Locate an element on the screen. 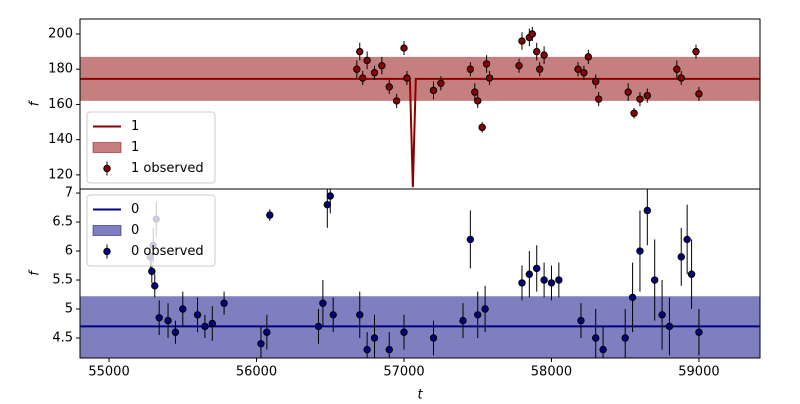 The image size is (800, 404). legend: 1 1 1 observed is located at coordinates (151, 147).